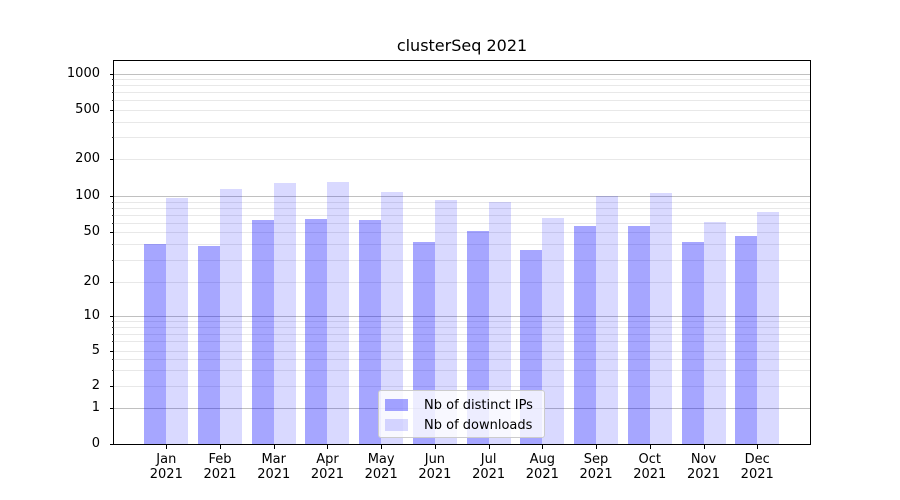 This screenshot has width=900, height=500. What do you see at coordinates (746, 339) in the screenshot?
I see `bar-distinct-ips-dec` at bounding box center [746, 339].